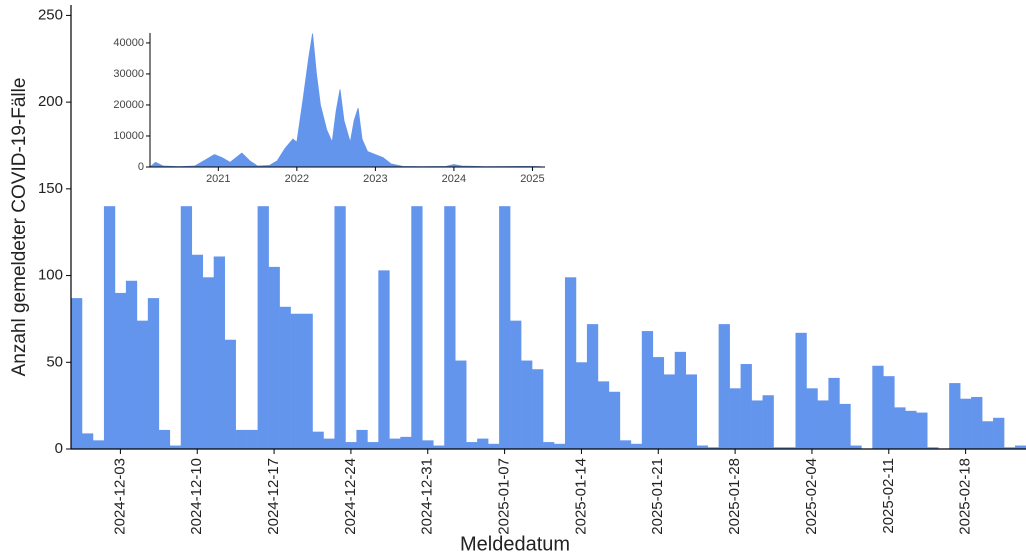  Describe the element at coordinates (657, 496) in the screenshot. I see `x-tick-label: 2025-01-21` at that location.